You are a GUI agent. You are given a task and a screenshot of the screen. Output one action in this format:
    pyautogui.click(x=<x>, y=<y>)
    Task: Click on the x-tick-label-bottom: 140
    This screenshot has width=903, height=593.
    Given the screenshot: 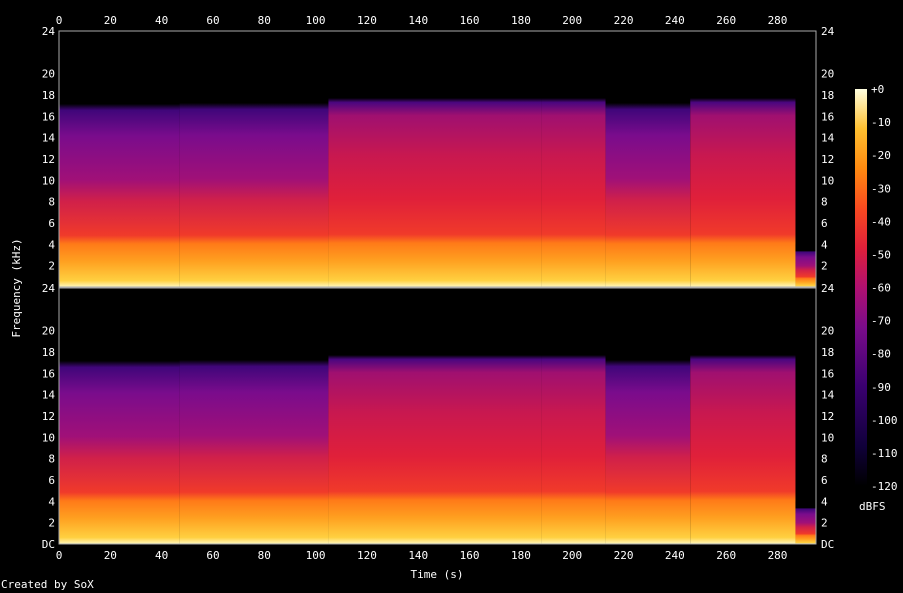 What is the action you would take?
    pyautogui.click(x=418, y=555)
    